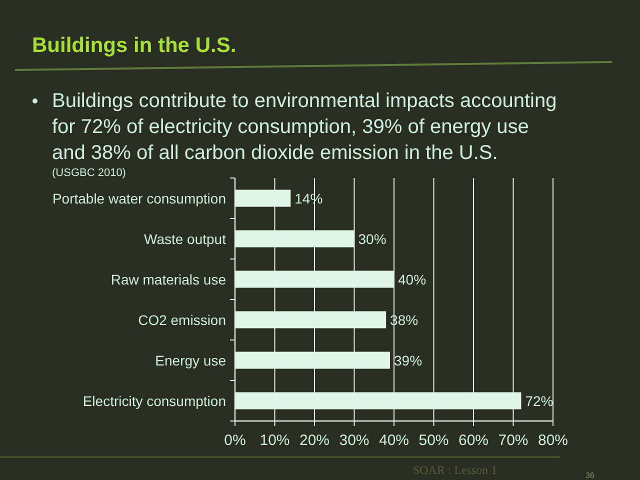 The width and height of the screenshot is (640, 480). Describe the element at coordinates (182, 320) in the screenshot. I see `y-tick-label: CO2 emission` at that location.